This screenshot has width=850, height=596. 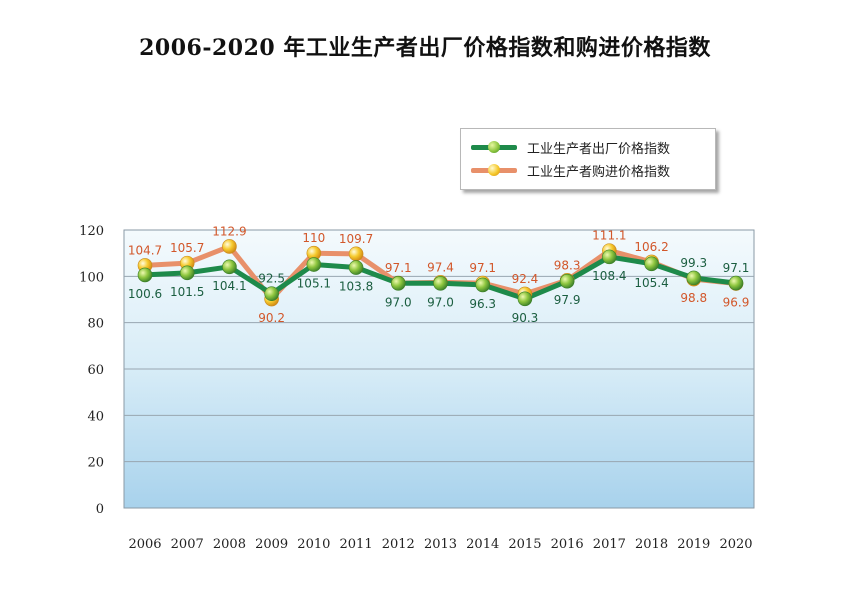 I want to click on data-label: 92.4, so click(x=525, y=279).